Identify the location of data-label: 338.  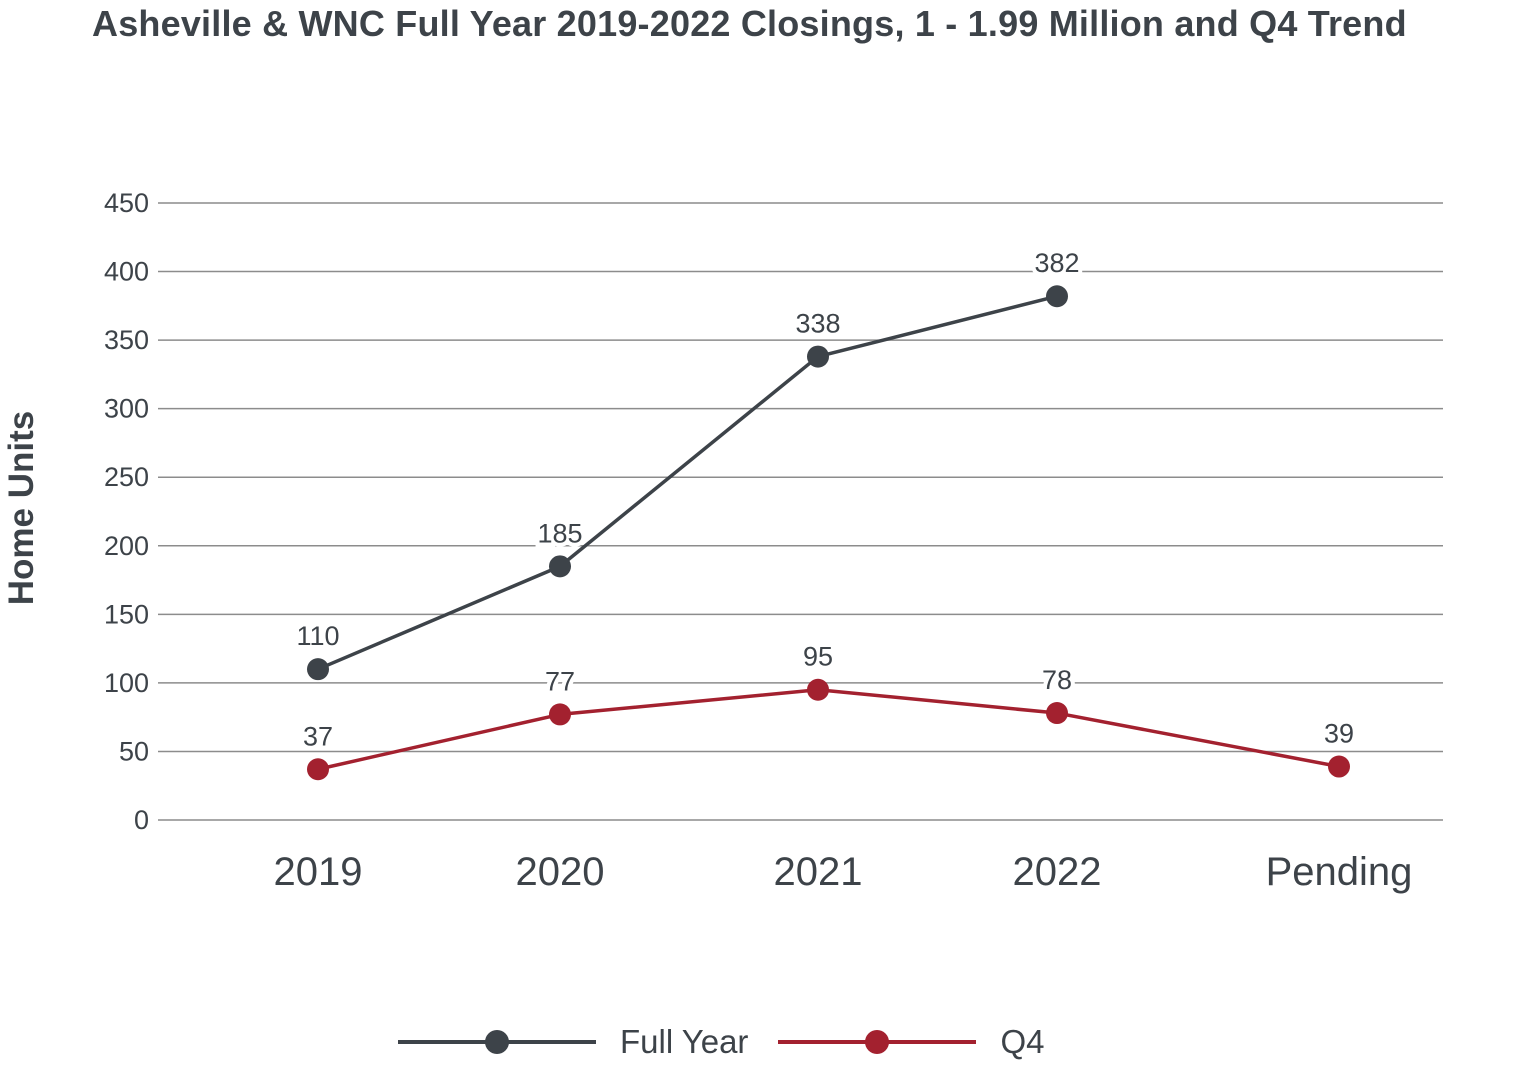
(817, 324).